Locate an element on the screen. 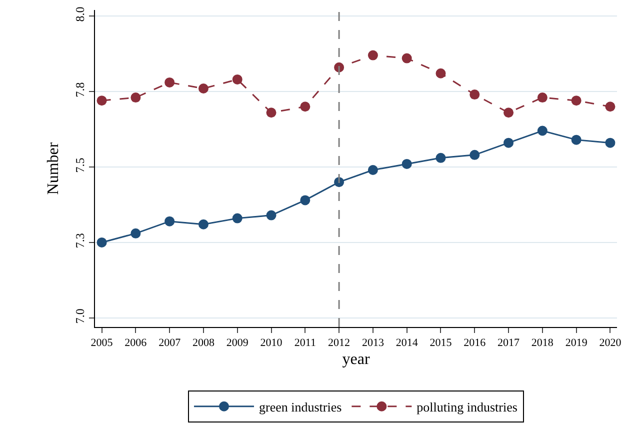 The width and height of the screenshot is (627, 432). x-axis-title: year is located at coordinates (356, 359).